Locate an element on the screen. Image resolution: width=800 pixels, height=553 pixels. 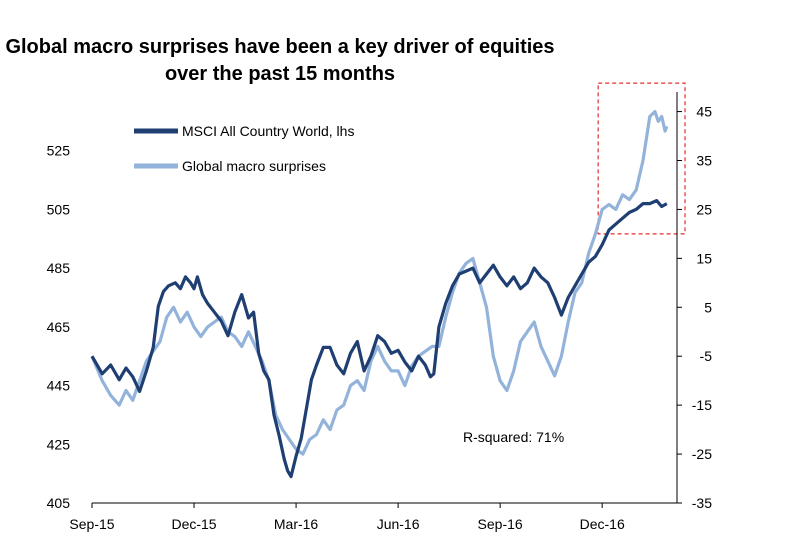
right-y-tick-label: -5 is located at coordinates (706, 356).